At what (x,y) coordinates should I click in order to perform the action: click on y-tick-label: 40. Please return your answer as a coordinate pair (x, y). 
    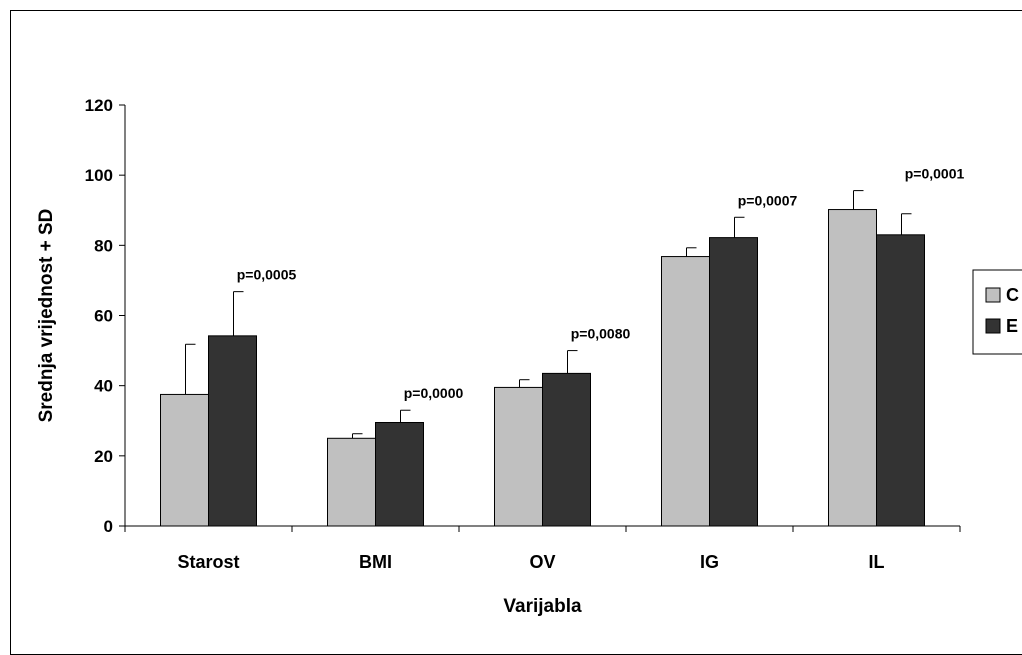
    Looking at the image, I should click on (103, 386).